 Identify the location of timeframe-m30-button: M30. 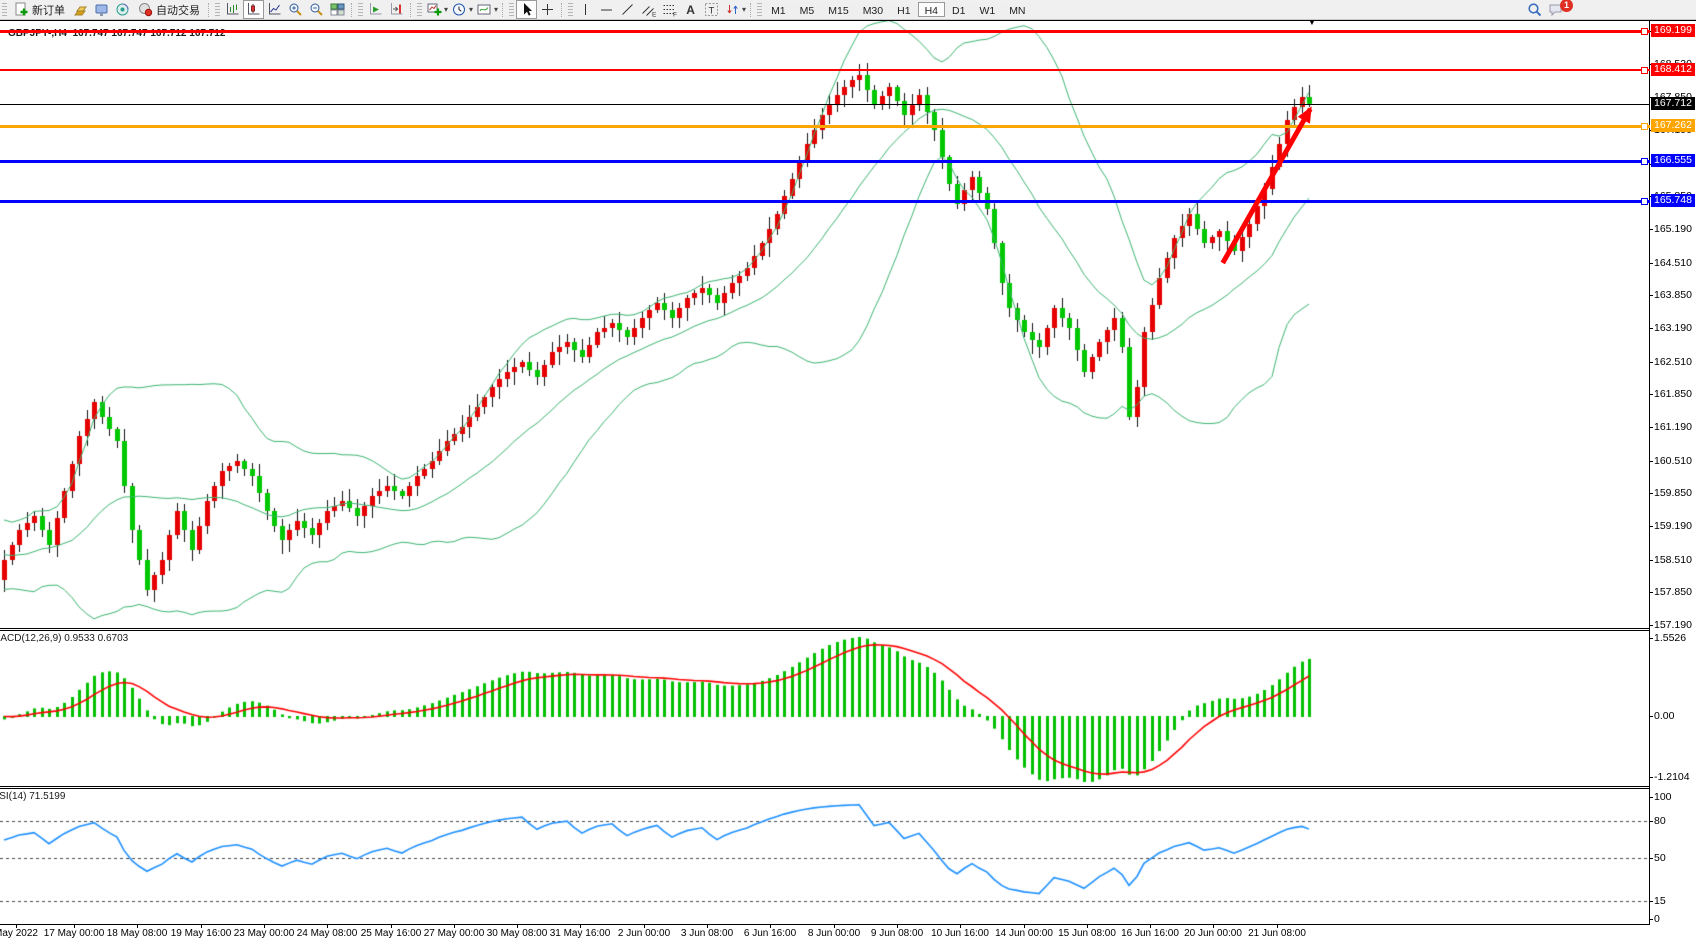
(873, 9).